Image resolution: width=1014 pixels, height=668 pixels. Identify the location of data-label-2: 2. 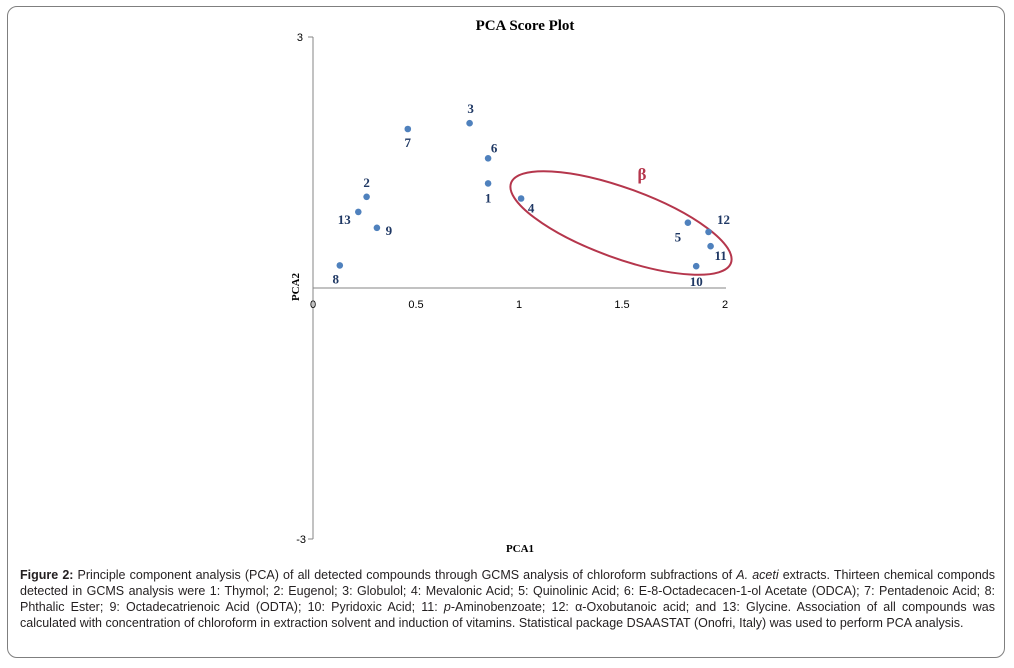
(366, 182).